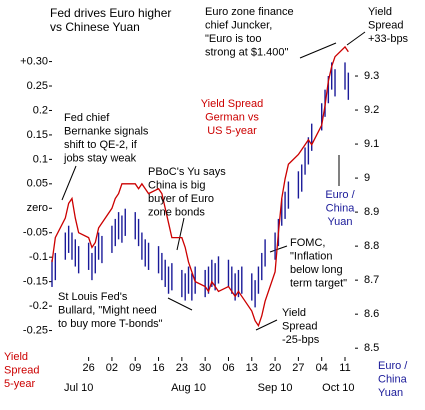 This screenshot has width=425, height=410. What do you see at coordinates (181, 199) in the screenshot?
I see `annotation: buyer of Euro` at bounding box center [181, 199].